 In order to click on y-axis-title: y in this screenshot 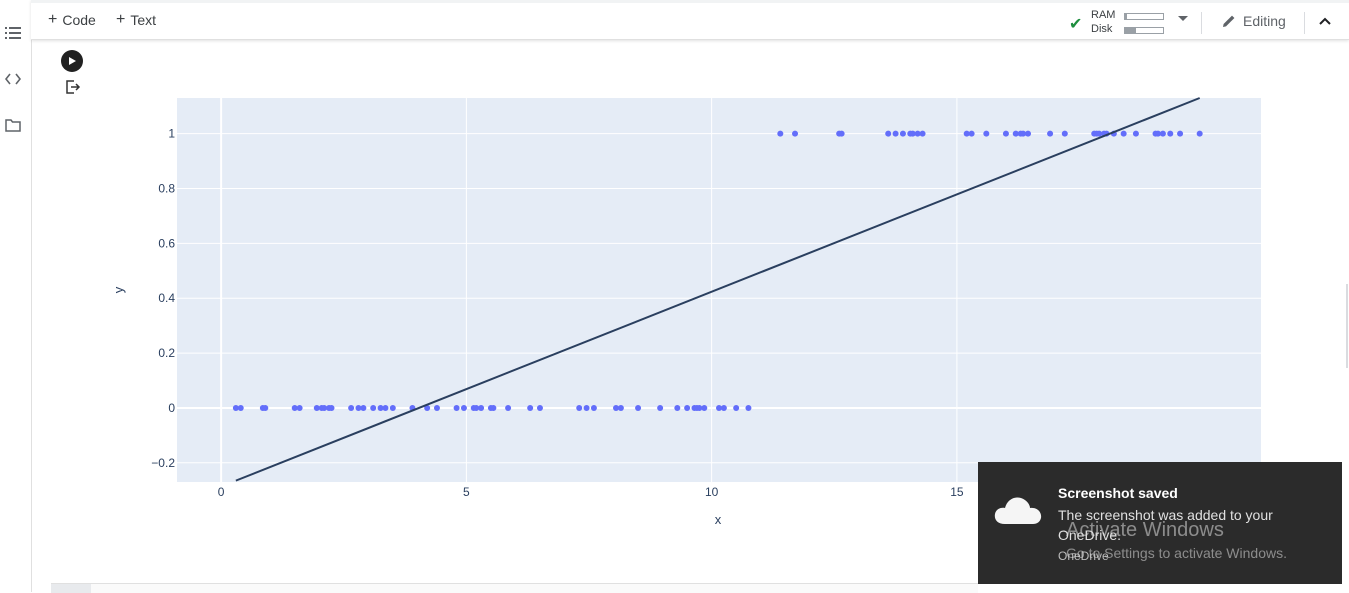, I will do `click(118, 289)`.